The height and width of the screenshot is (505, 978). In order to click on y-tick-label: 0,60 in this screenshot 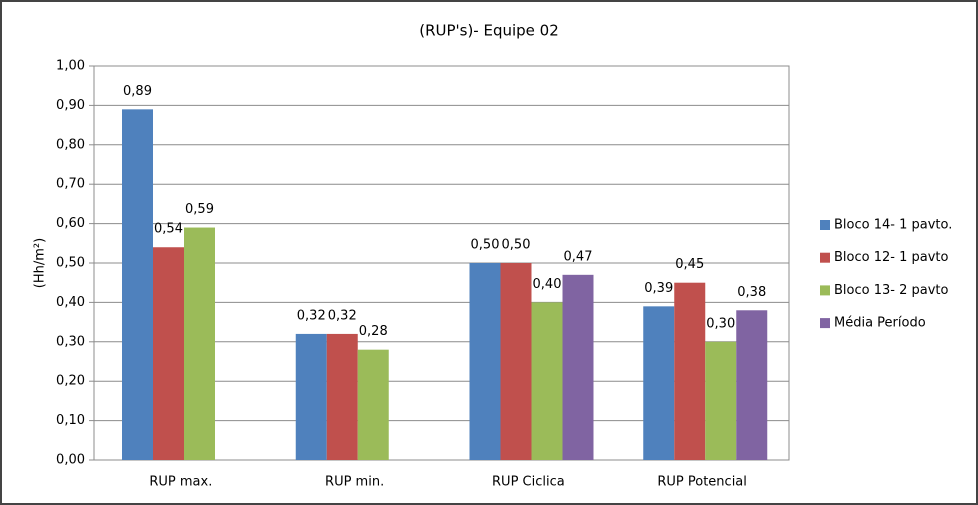, I will do `click(70, 223)`.